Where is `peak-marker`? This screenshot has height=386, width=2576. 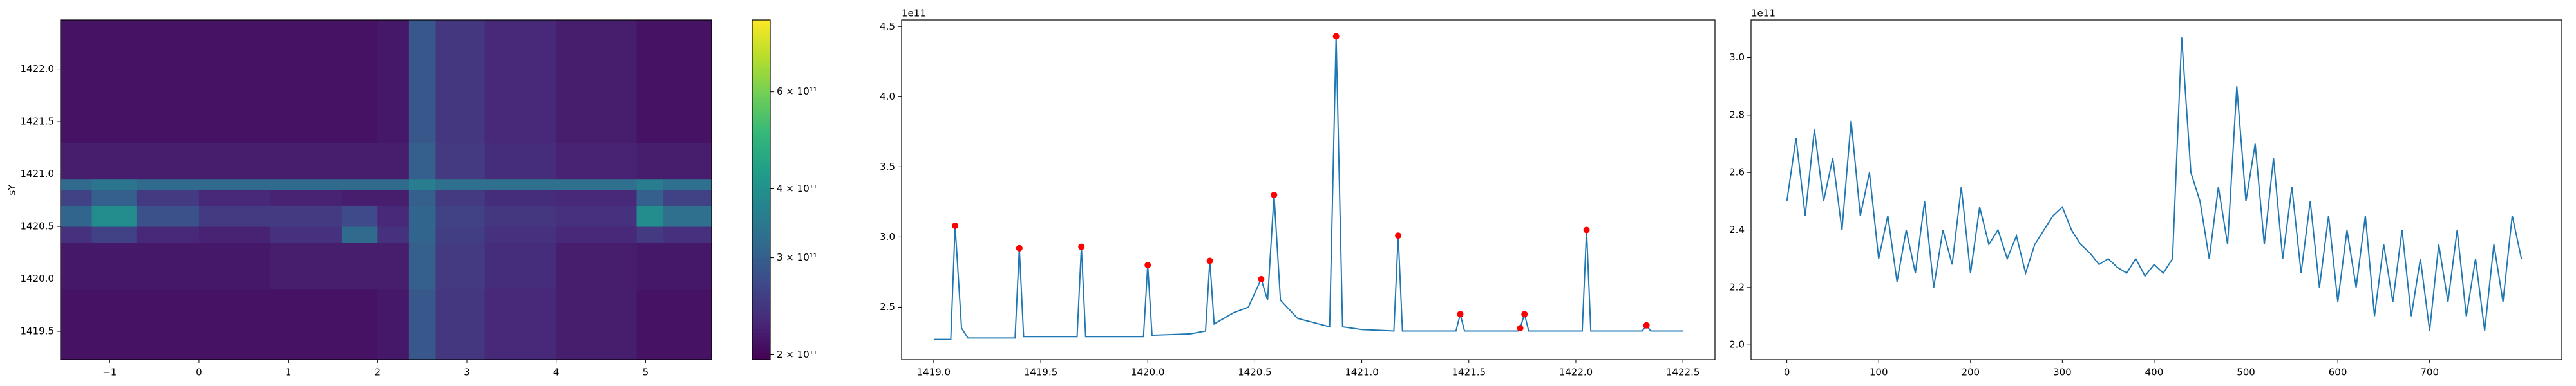 peak-marker is located at coordinates (1274, 194).